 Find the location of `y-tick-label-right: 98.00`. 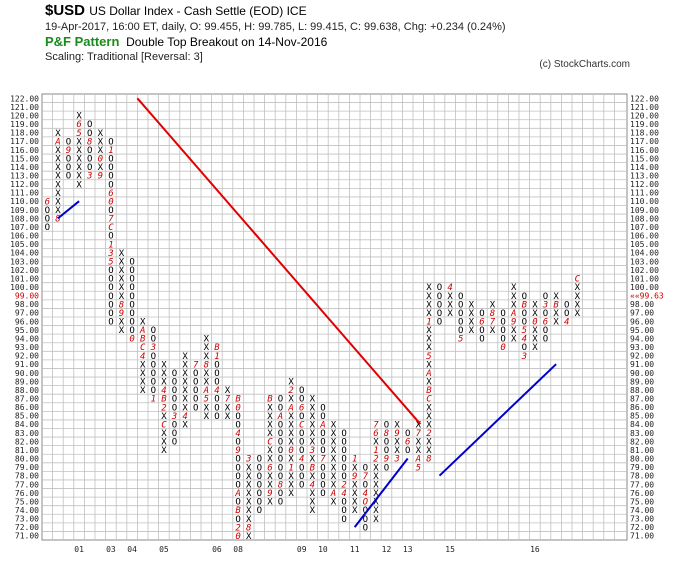

y-tick-label-right: 98.00 is located at coordinates (642, 304).